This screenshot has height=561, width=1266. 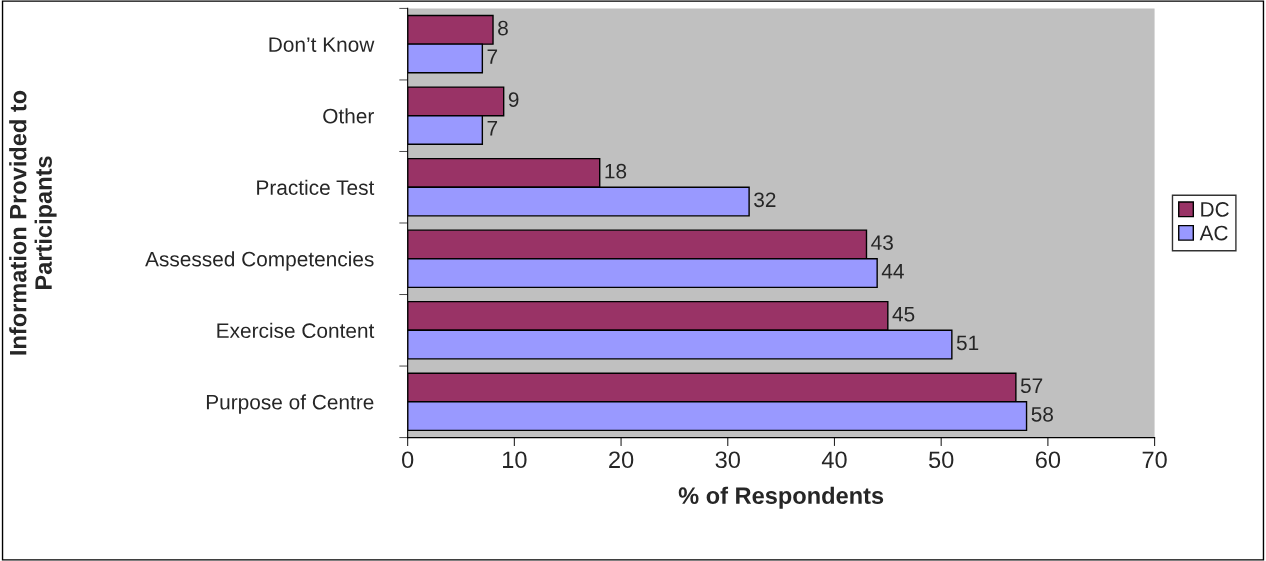 What do you see at coordinates (882, 243) in the screenshot?
I see `data-label: 43` at bounding box center [882, 243].